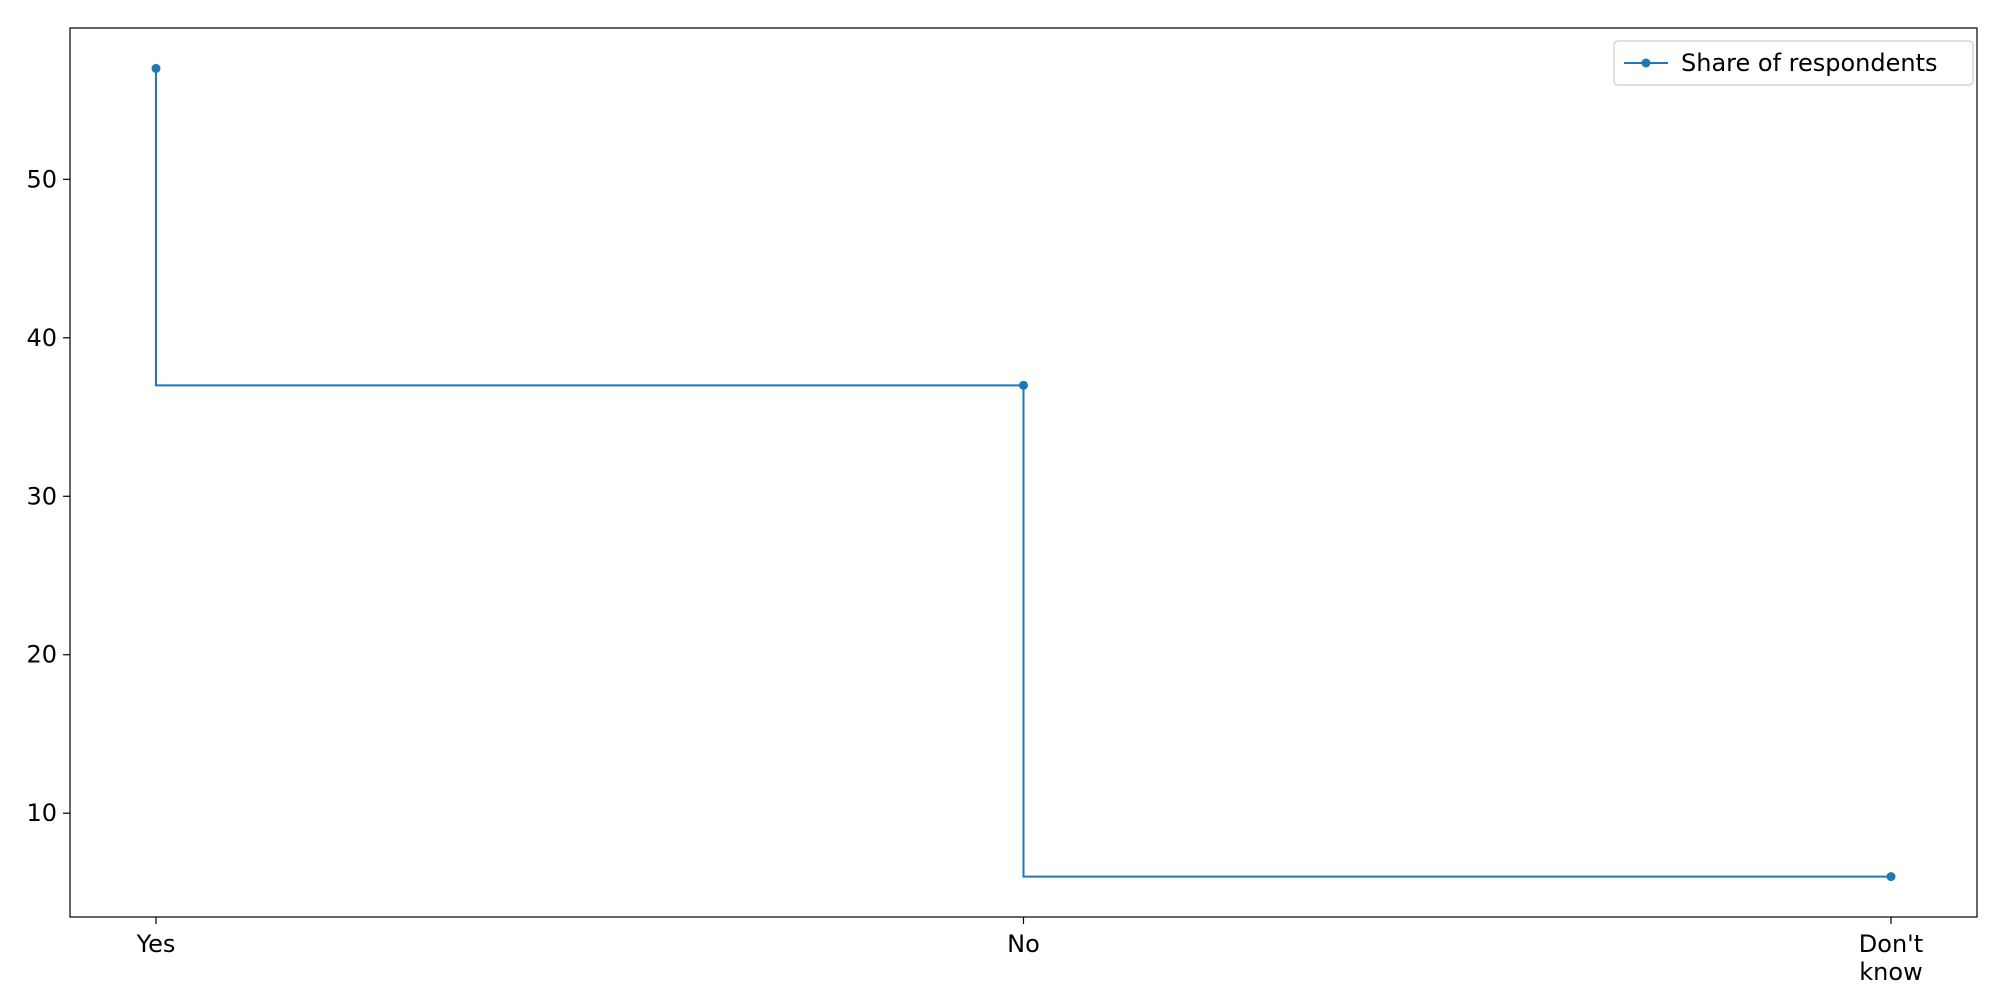 Image resolution: width=2000 pixels, height=1000 pixels. What do you see at coordinates (156, 944) in the screenshot?
I see `x-tick-label: Yes` at bounding box center [156, 944].